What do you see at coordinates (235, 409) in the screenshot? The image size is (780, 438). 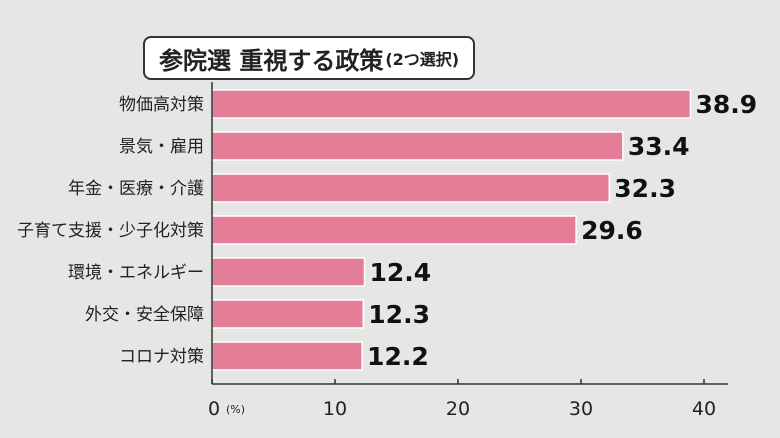 I see `unit-label: (%)` at bounding box center [235, 409].